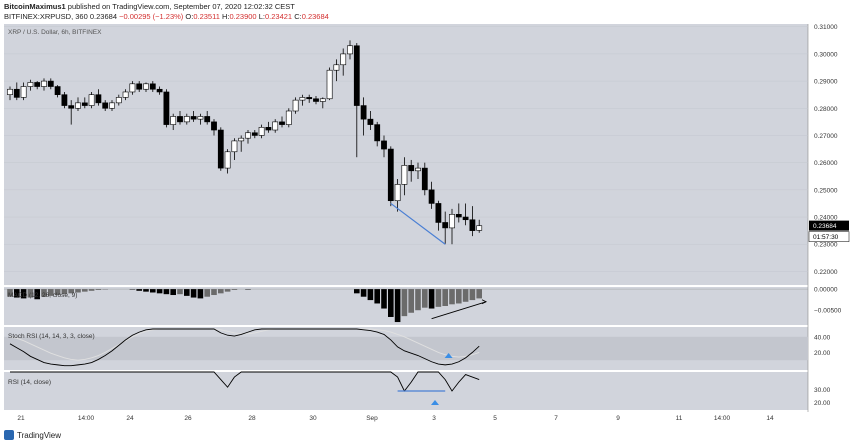  I want to click on x-tick-label: Sep, so click(372, 418).